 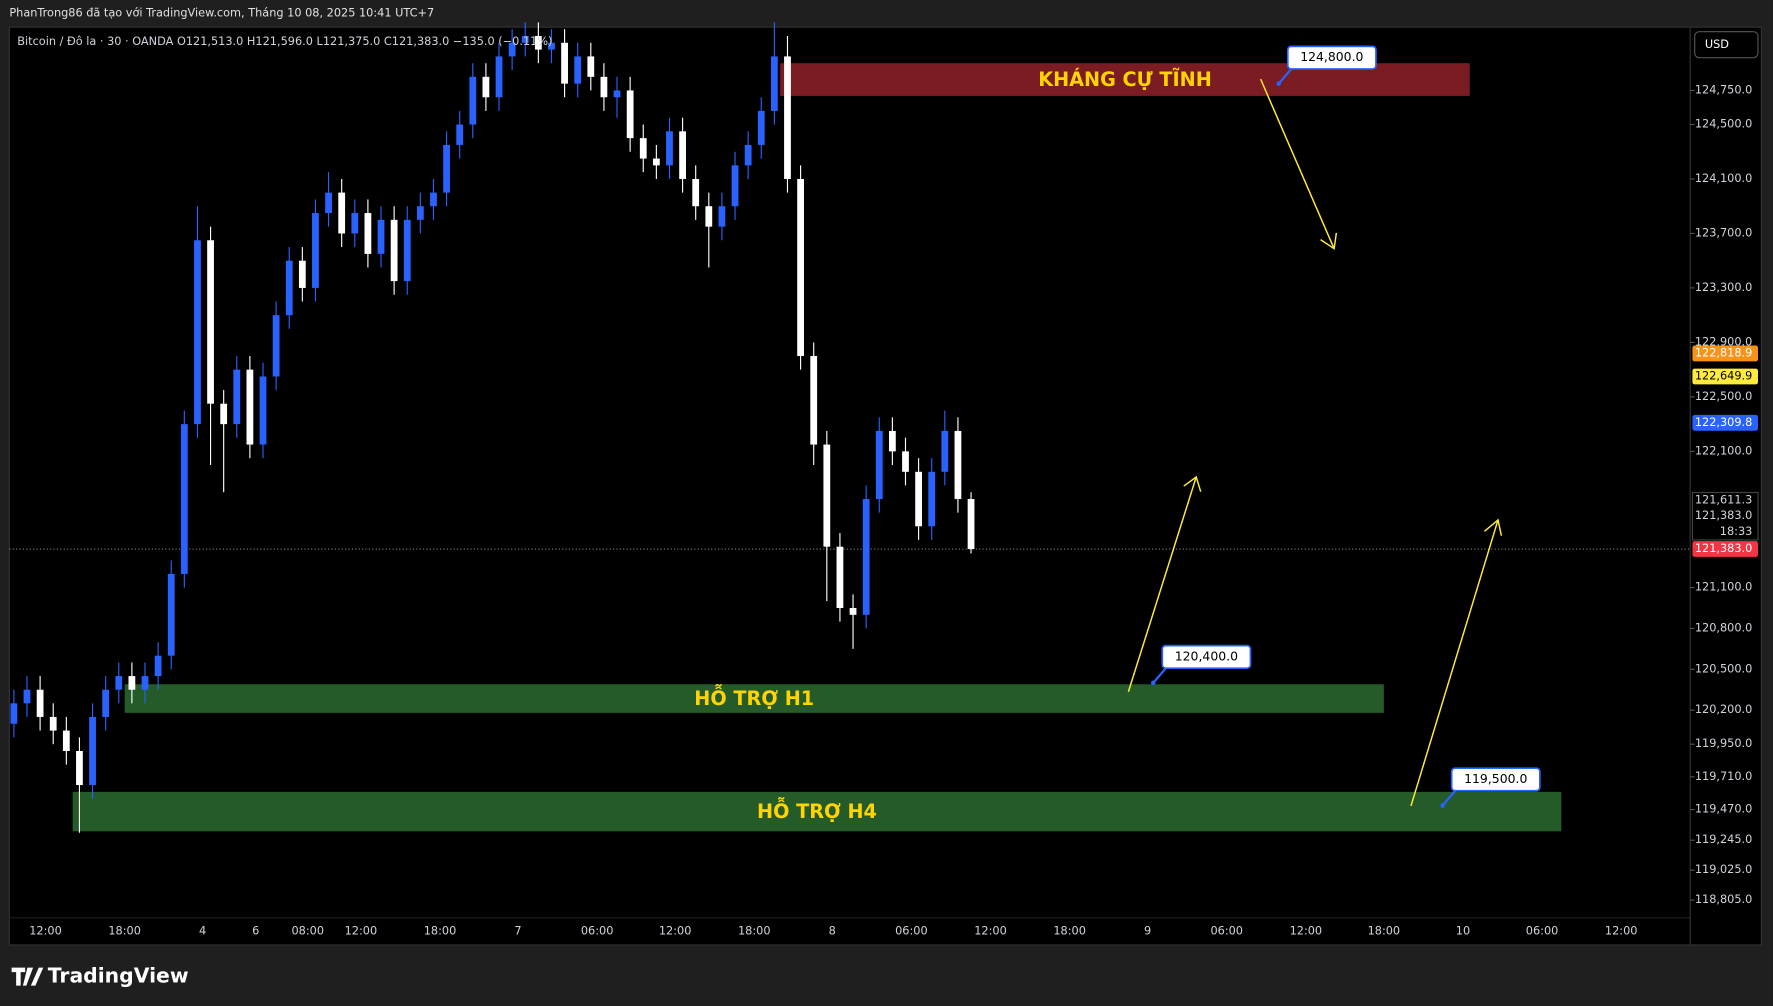 I want to click on y-tick-label: 119,245.0, so click(x=1724, y=839).